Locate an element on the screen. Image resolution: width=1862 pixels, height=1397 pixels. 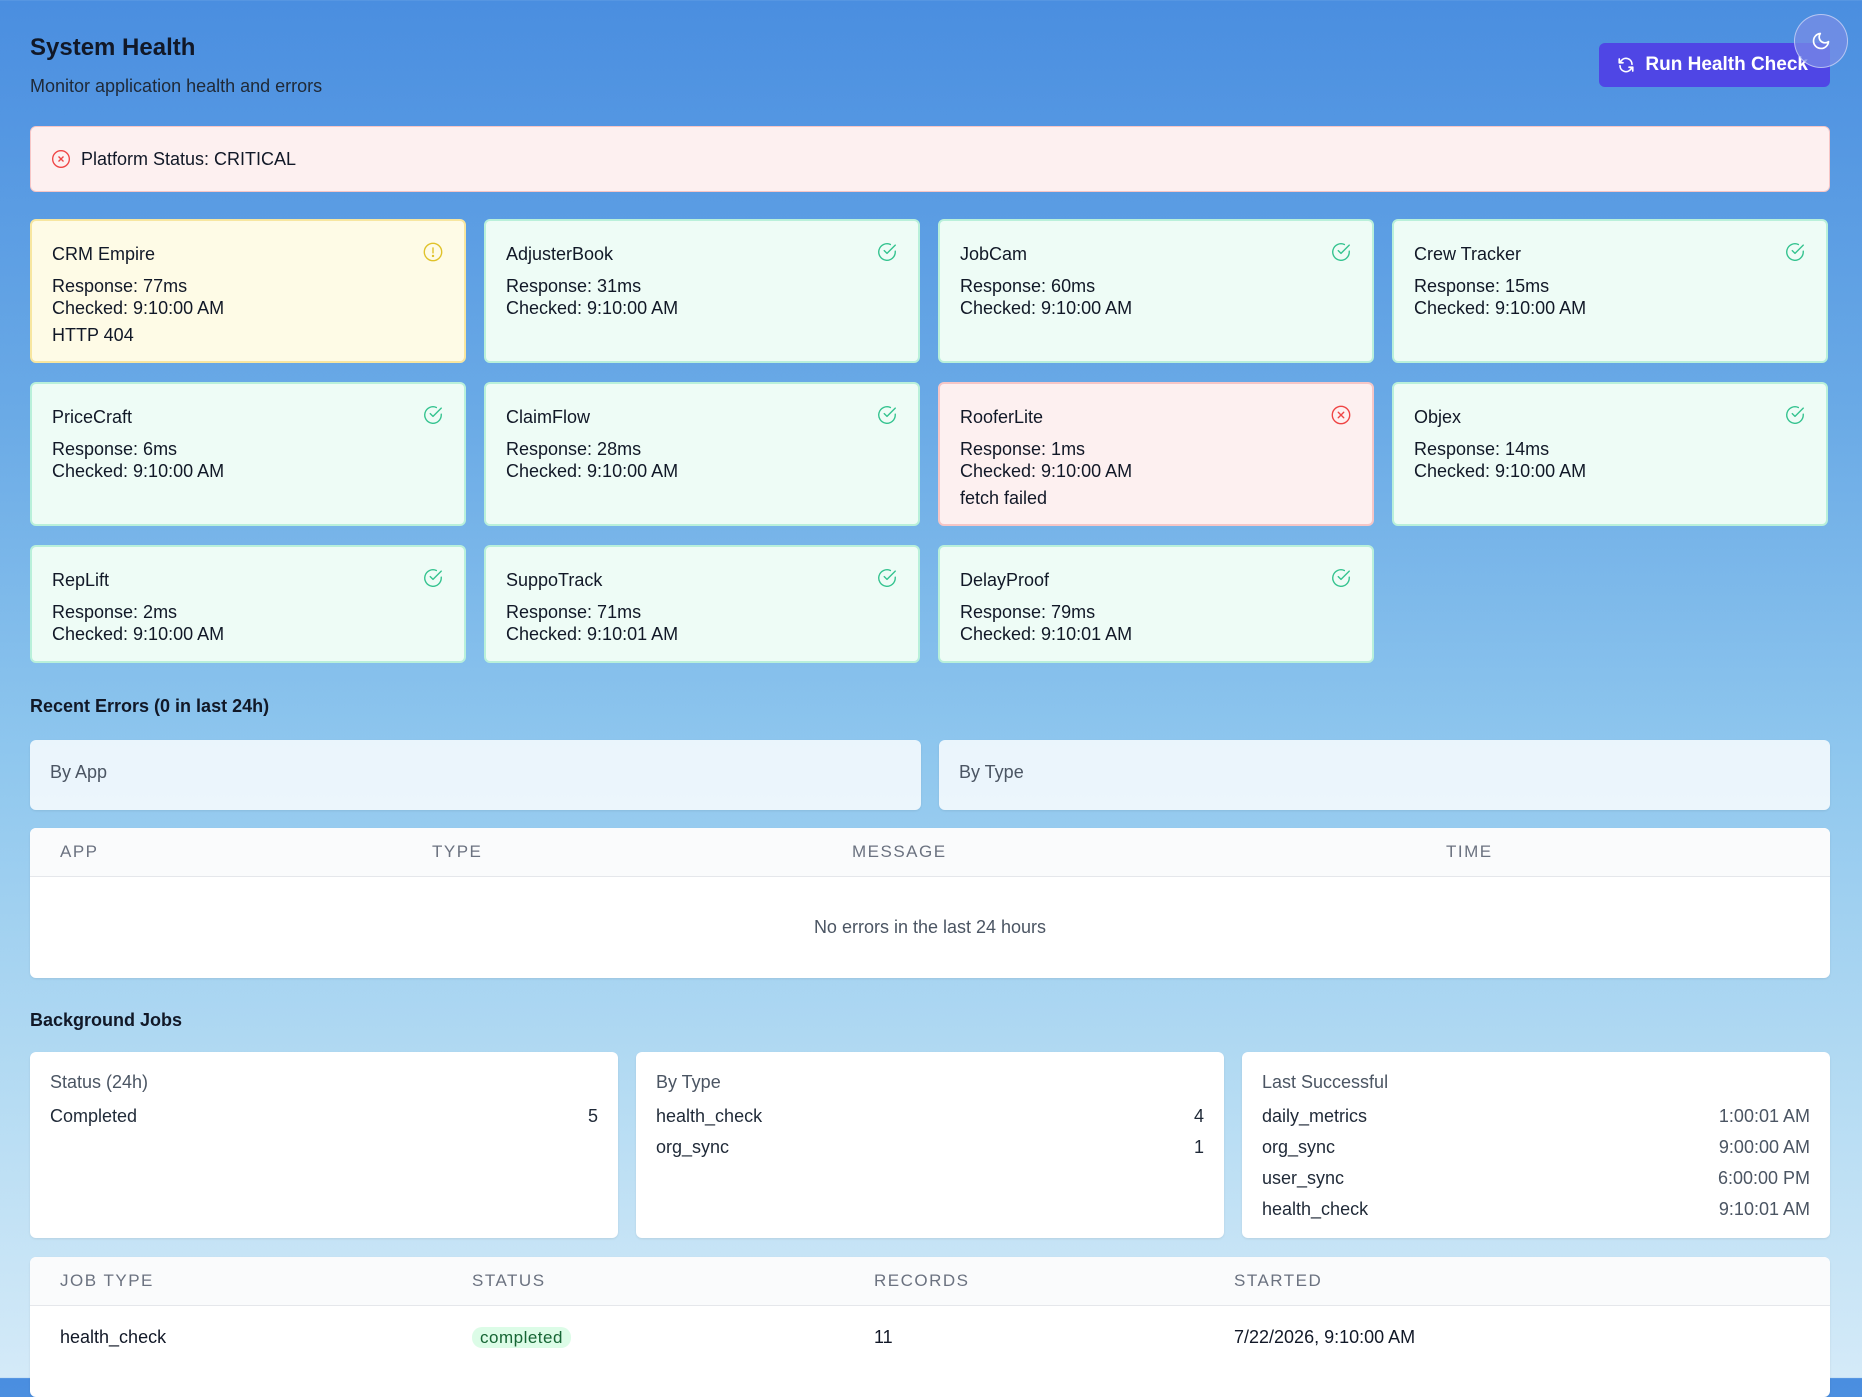
app-response: Response: 79ms is located at coordinates (1028, 612).